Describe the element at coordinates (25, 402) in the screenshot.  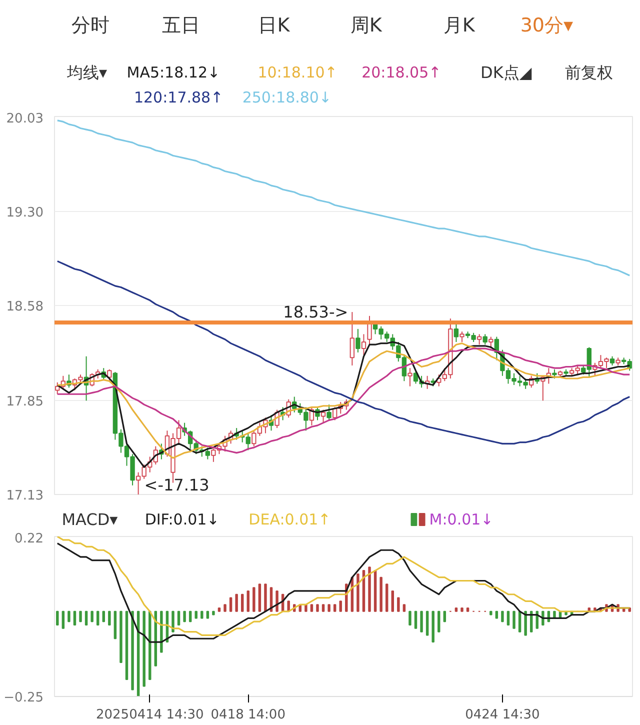
I see `y-tick-label: 17.85` at that location.